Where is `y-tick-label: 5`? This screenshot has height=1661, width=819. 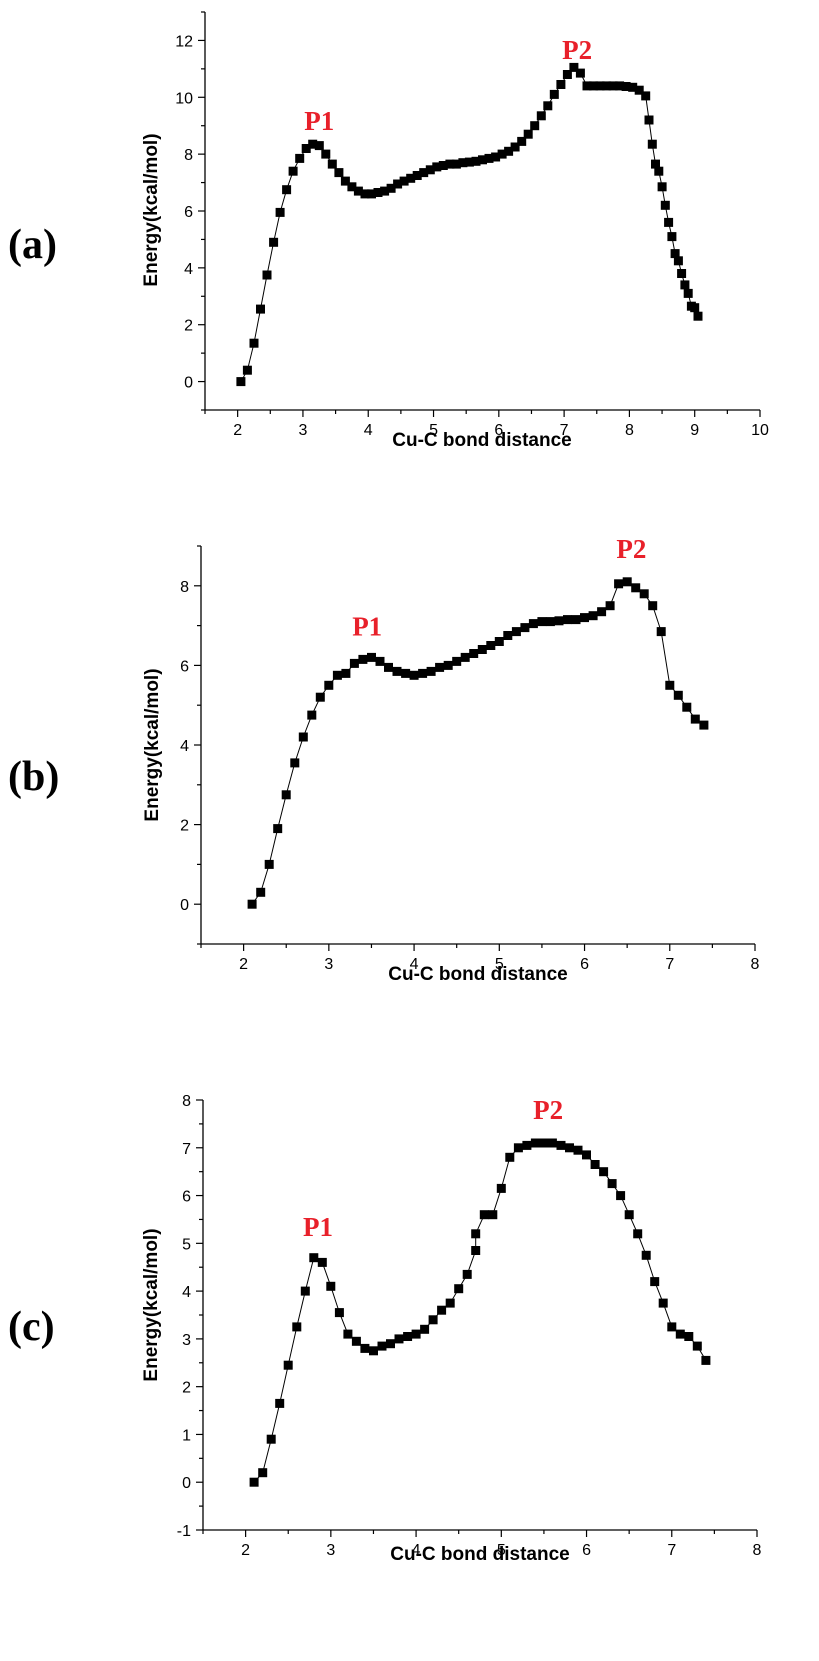 y-tick-label: 5 is located at coordinates (186, 1244).